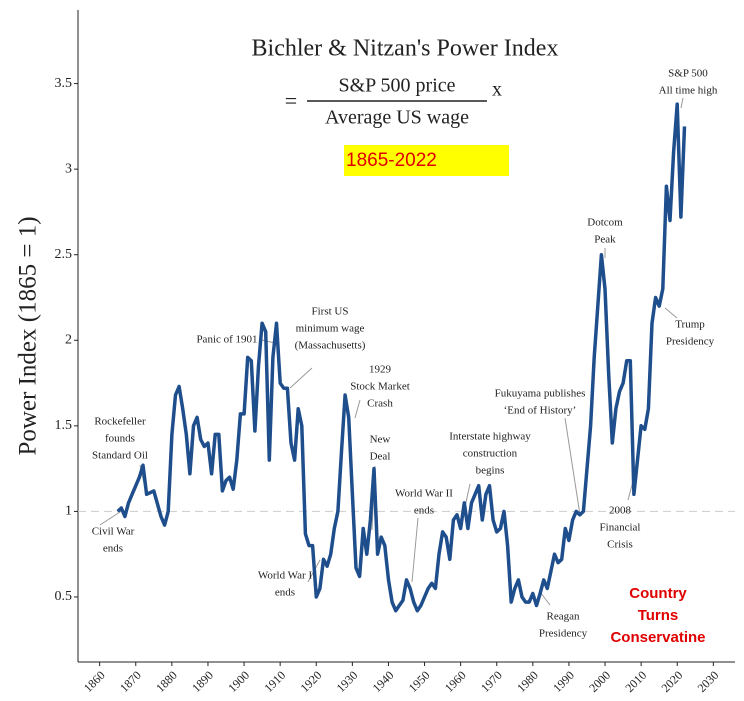 Image resolution: width=744 pixels, height=701 pixels. I want to click on annotation: 1929, so click(380, 370).